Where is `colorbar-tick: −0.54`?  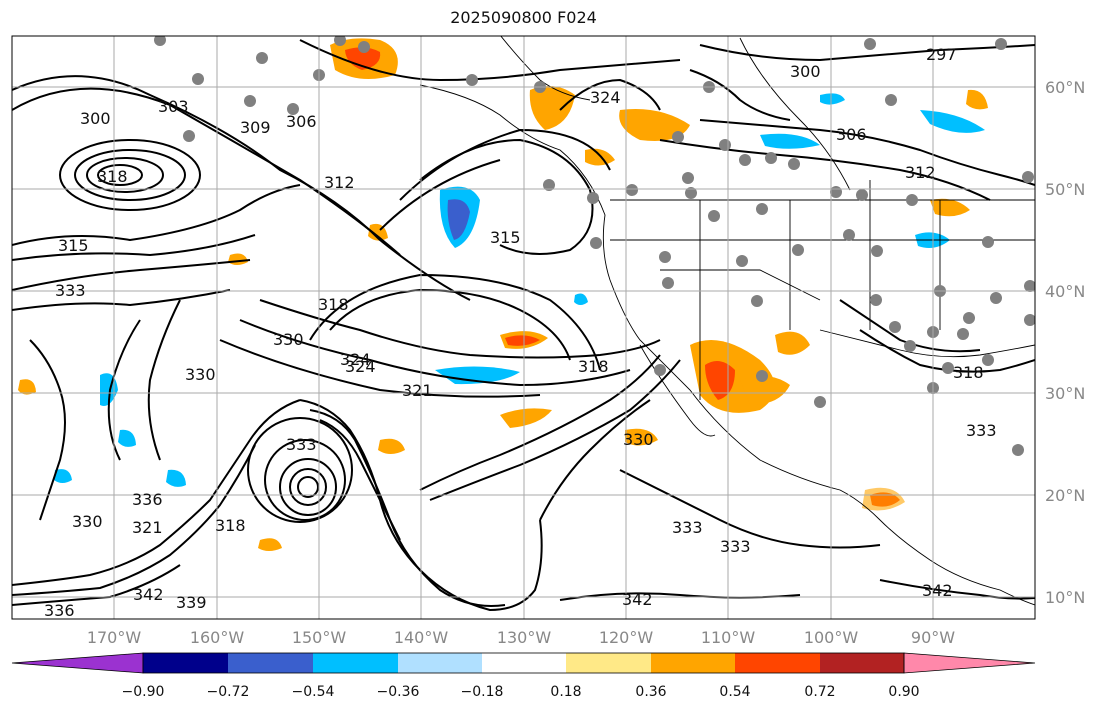 colorbar-tick: −0.54 is located at coordinates (313, 692).